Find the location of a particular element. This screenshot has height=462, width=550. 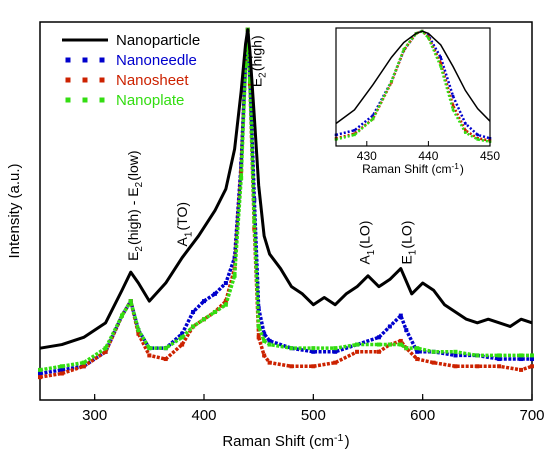

x-tick-label: 300 is located at coordinates (94, 415).